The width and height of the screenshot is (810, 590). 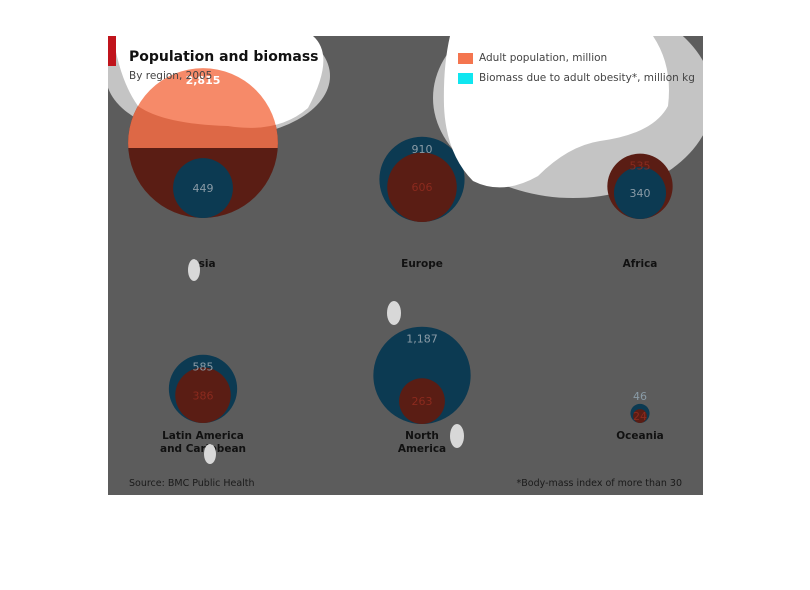 What do you see at coordinates (171, 76) in the screenshot?
I see `chart-subtitle: By region, 2005` at bounding box center [171, 76].